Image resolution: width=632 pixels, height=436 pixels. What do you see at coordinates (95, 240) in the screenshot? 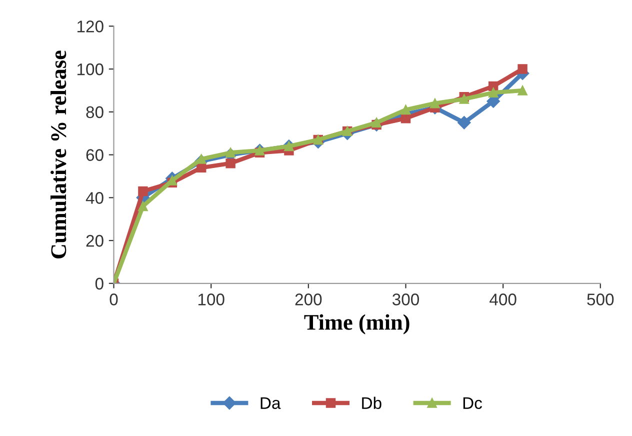
I see `y-tick-label: 20` at bounding box center [95, 240].